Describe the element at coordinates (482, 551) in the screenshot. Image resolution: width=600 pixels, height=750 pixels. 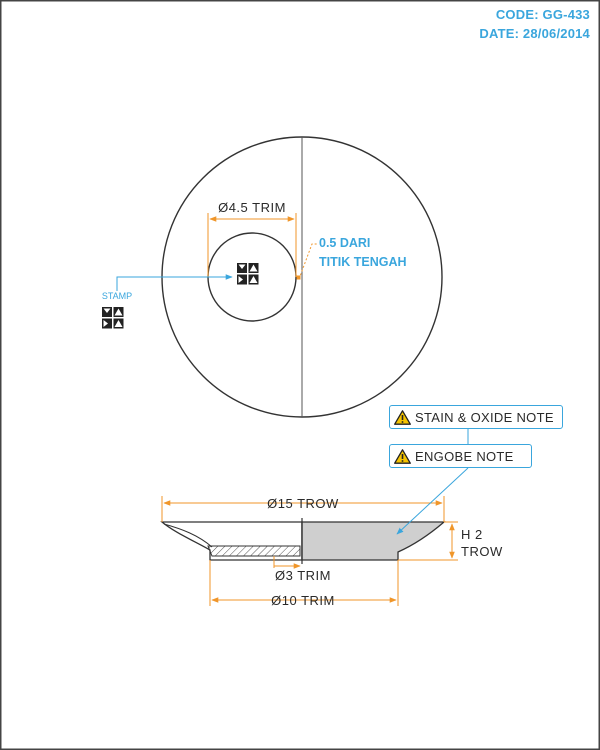
I see `height-label-line2: TROW` at that location.